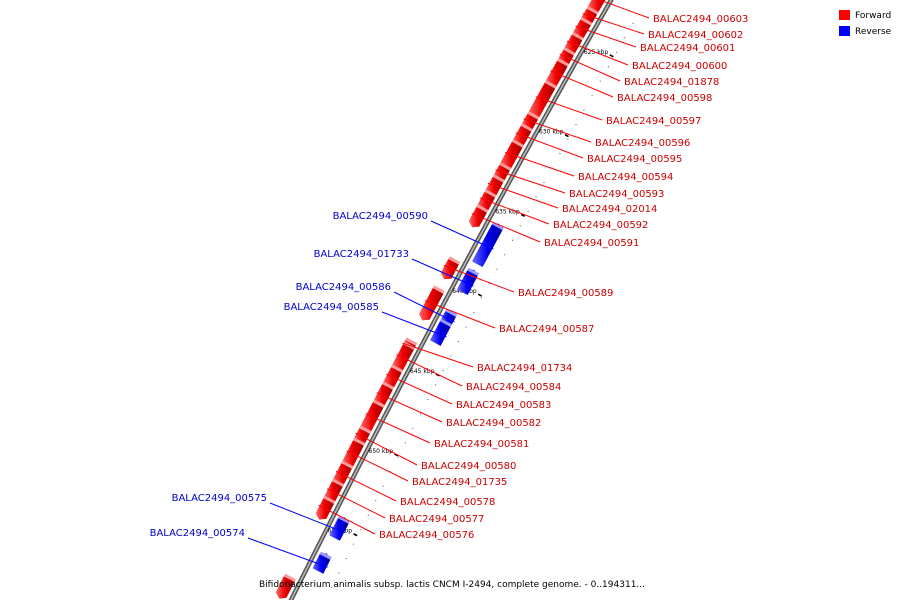  What do you see at coordinates (700, 19) in the screenshot?
I see `forward-gene-label: BALAC2494_00603` at bounding box center [700, 19].